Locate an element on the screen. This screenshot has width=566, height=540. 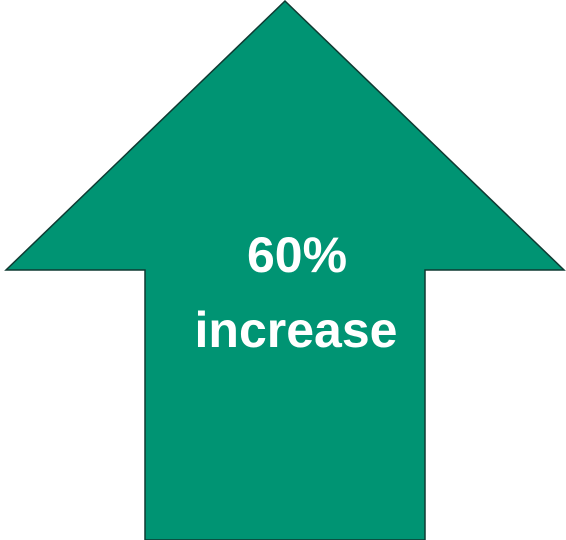
increase-label: increase is located at coordinates (296, 330).